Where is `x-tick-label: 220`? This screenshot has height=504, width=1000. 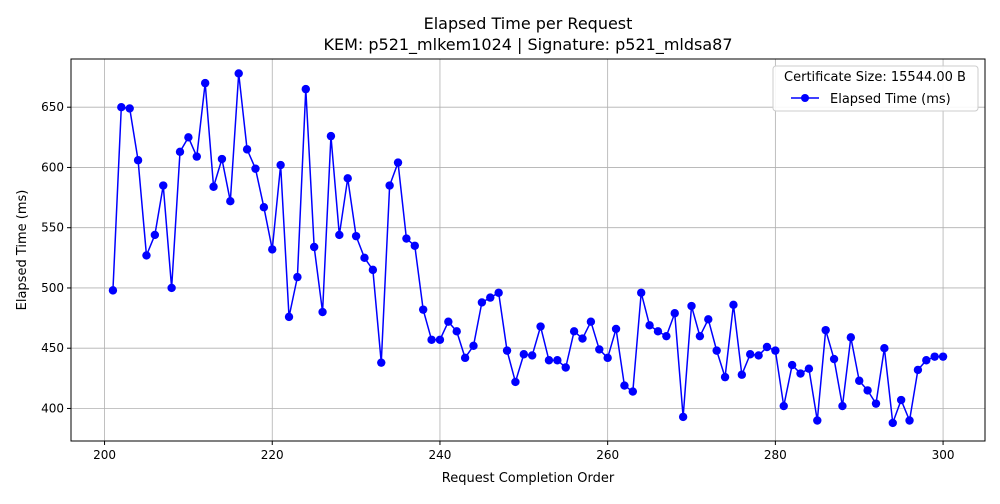 x-tick-label: 220 is located at coordinates (272, 455).